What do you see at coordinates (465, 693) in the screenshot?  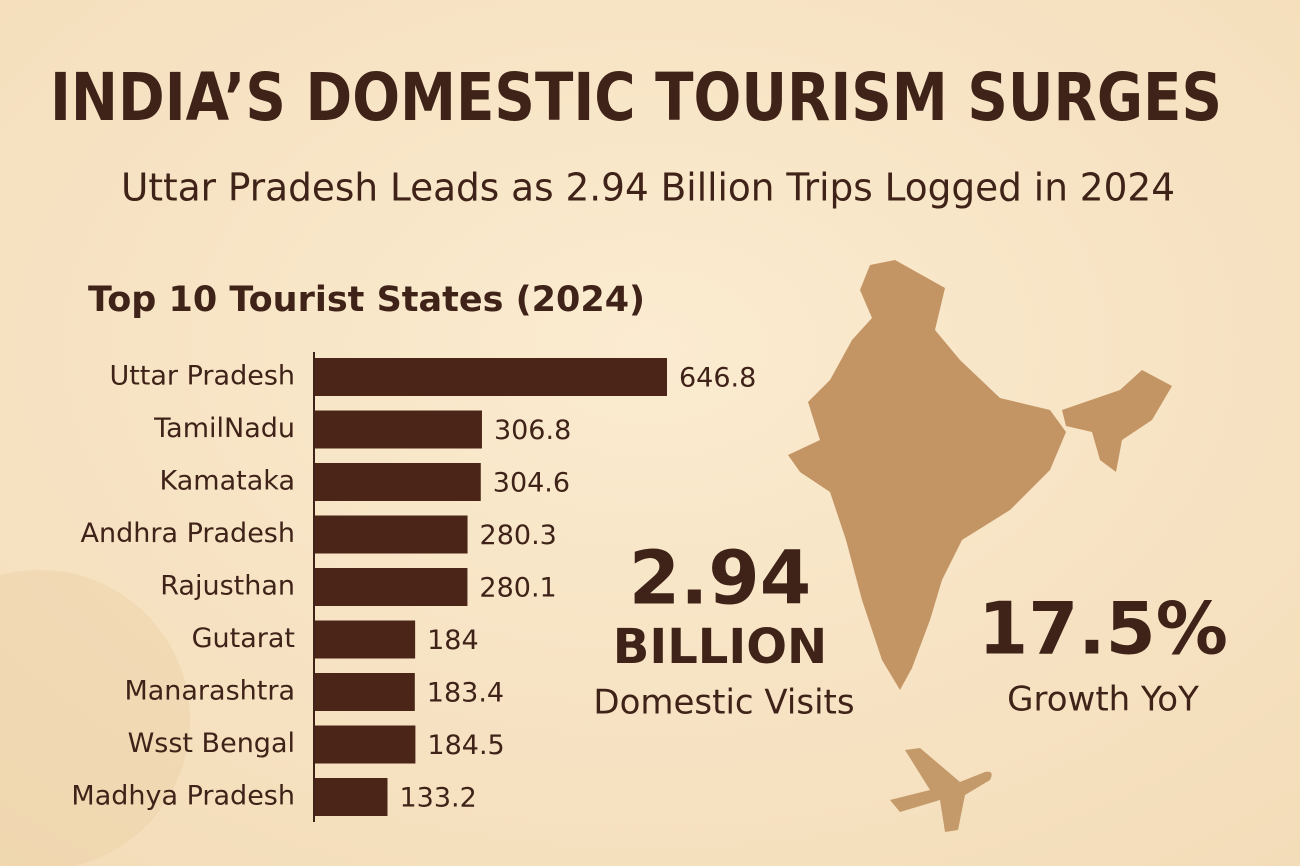 I see `value-label: 183.4` at bounding box center [465, 693].